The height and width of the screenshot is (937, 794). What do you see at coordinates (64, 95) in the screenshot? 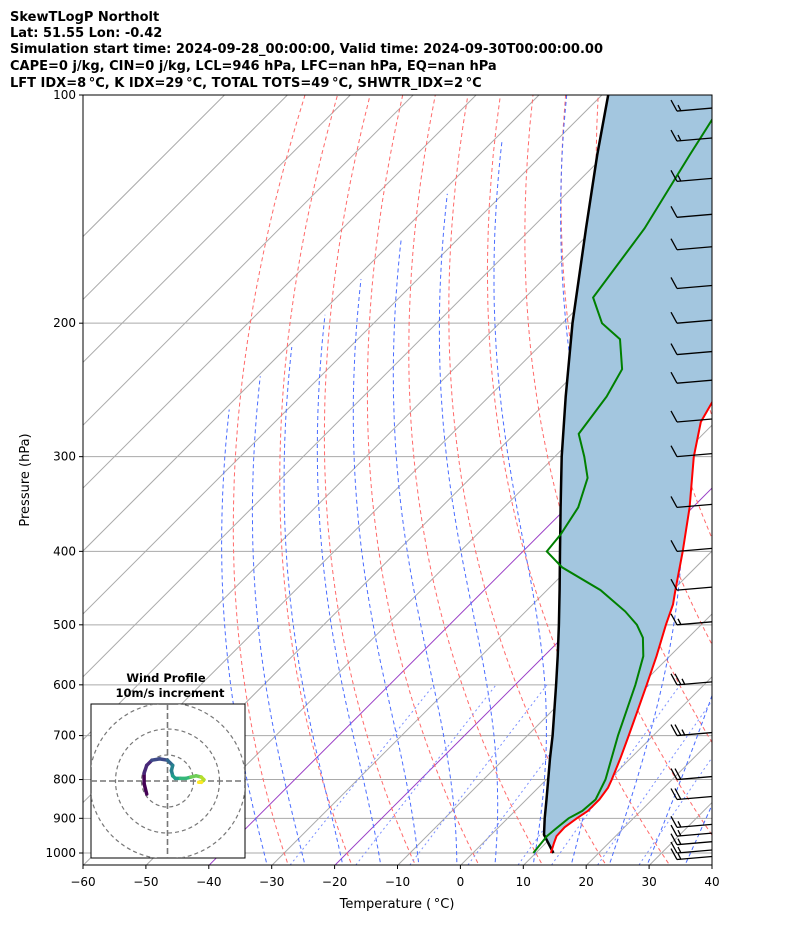
I see `y-tick-label: 100` at bounding box center [64, 95].